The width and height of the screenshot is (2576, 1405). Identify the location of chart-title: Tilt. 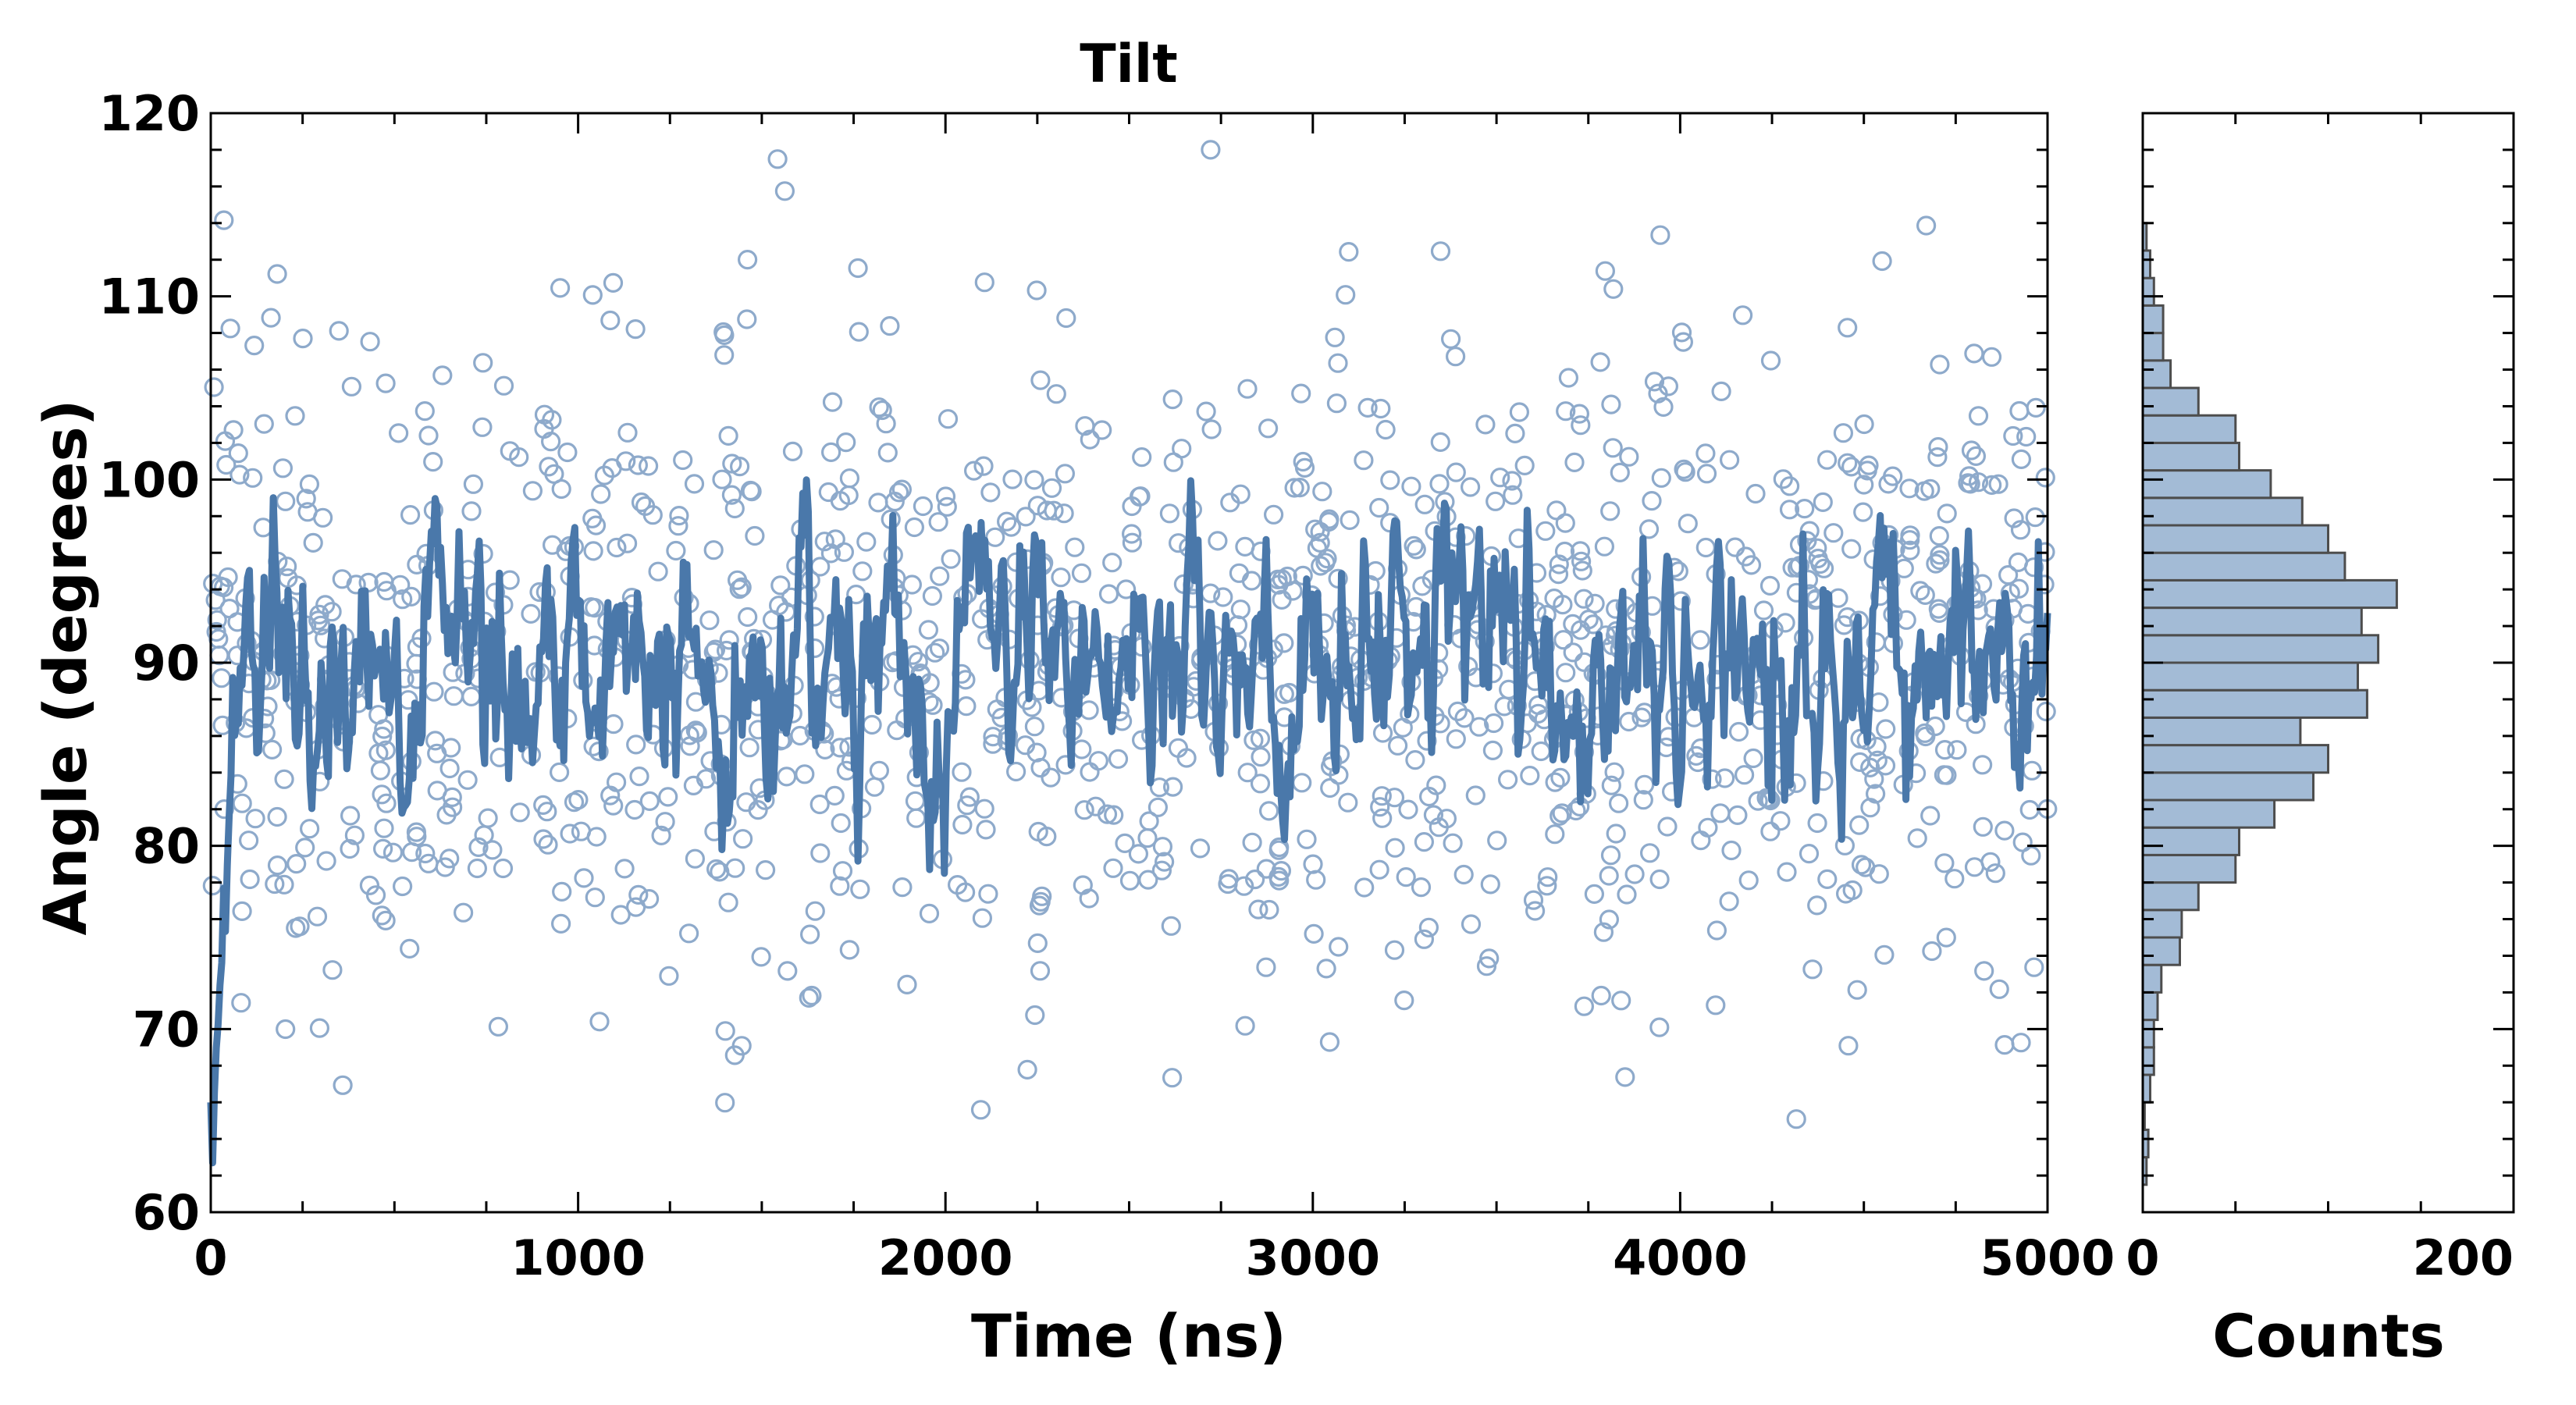
(1129, 64).